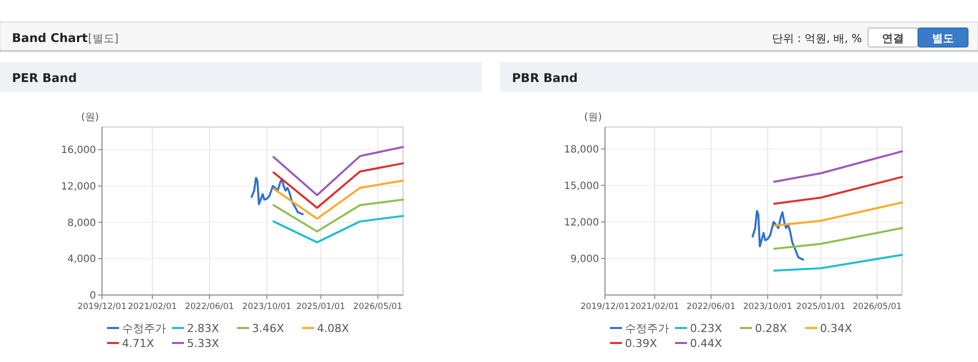 This screenshot has width=978, height=362. I want to click on y-tick-label: 18,000, so click(581, 150).